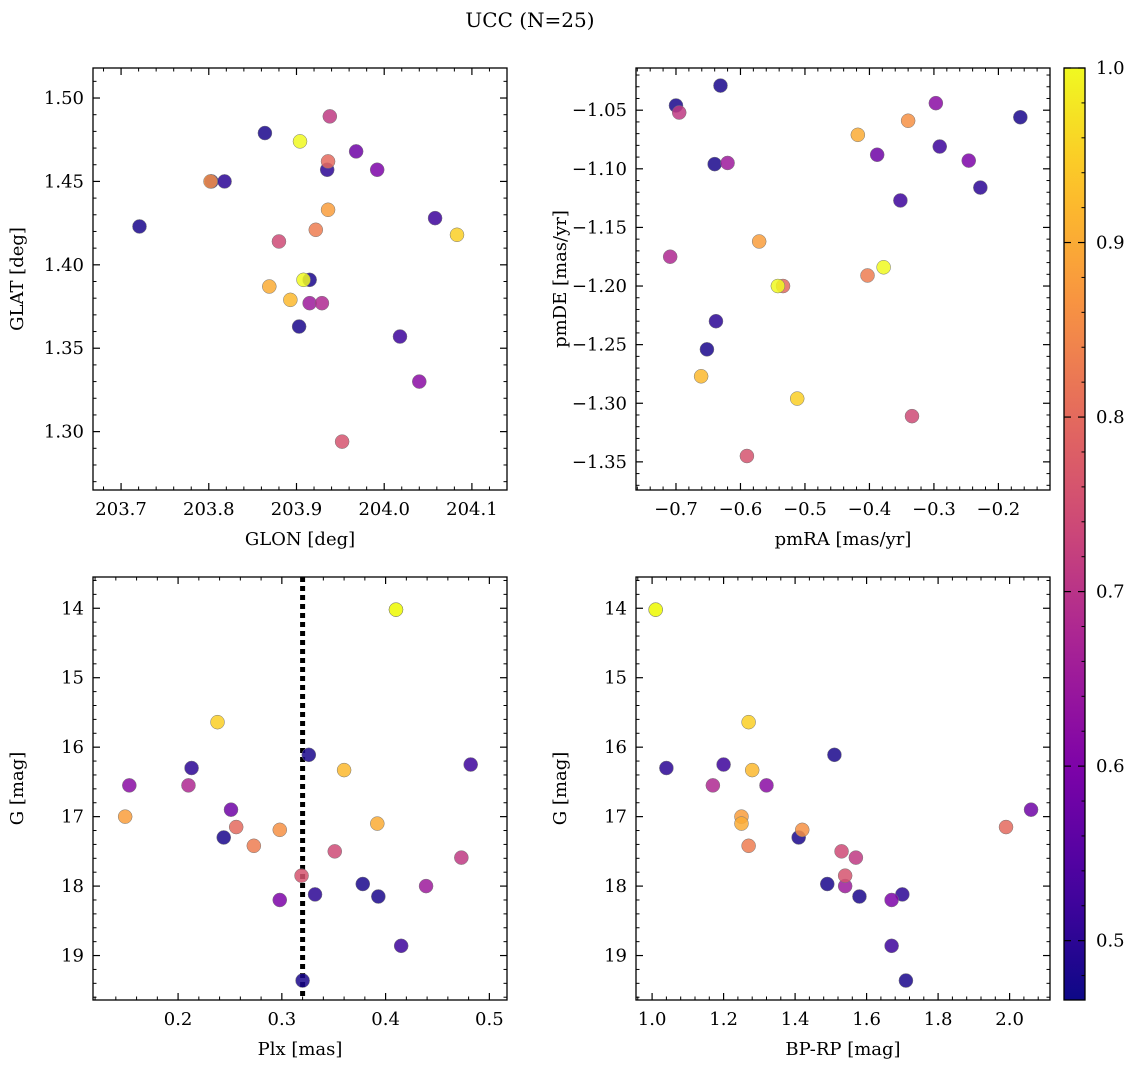 The image size is (1136, 1067). What do you see at coordinates (178, 1019) in the screenshot?
I see `x-tick-label: 0.2` at bounding box center [178, 1019].